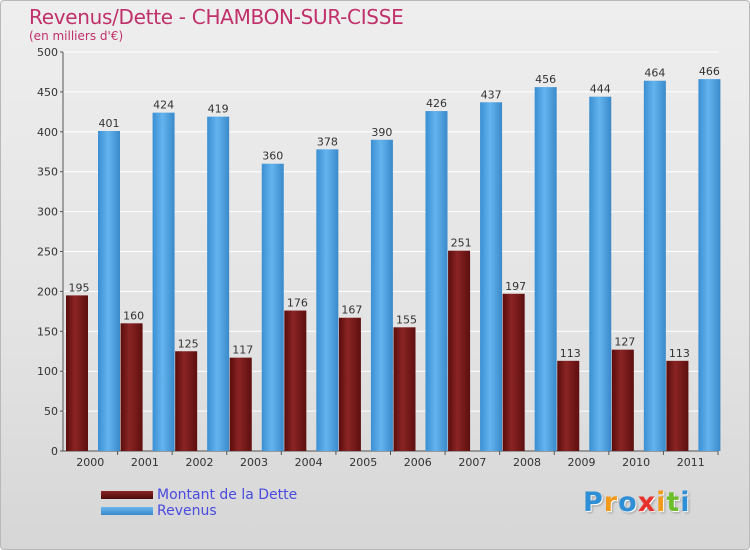 The image size is (750, 550). What do you see at coordinates (254, 462) in the screenshot?
I see `x-tick-label: 2003` at bounding box center [254, 462].